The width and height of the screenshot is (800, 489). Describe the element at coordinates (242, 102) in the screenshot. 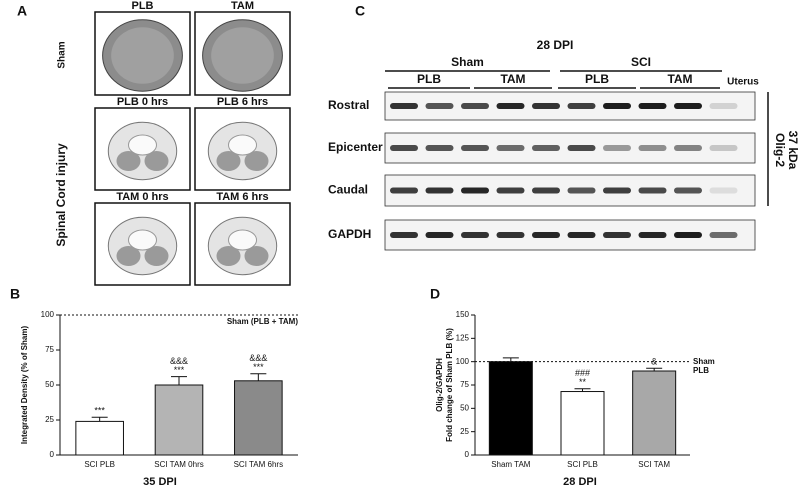

I see `image-title: PLB 6 hrs` at that location.